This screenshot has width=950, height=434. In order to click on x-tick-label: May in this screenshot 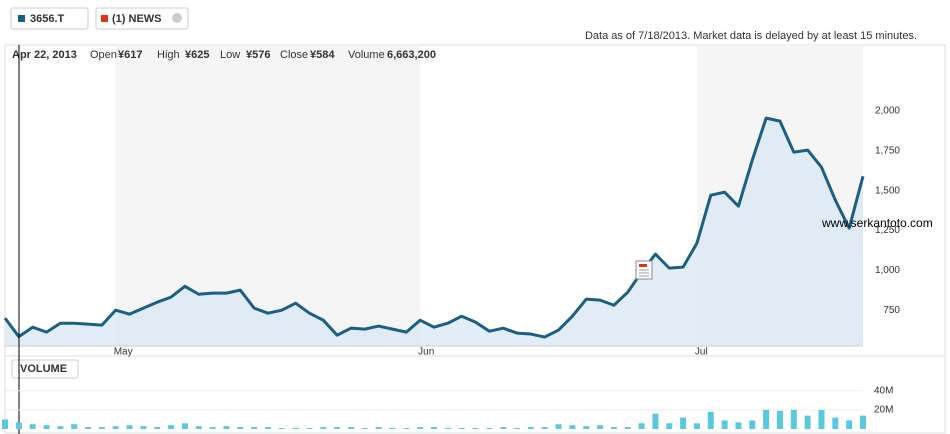, I will do `click(123, 352)`.